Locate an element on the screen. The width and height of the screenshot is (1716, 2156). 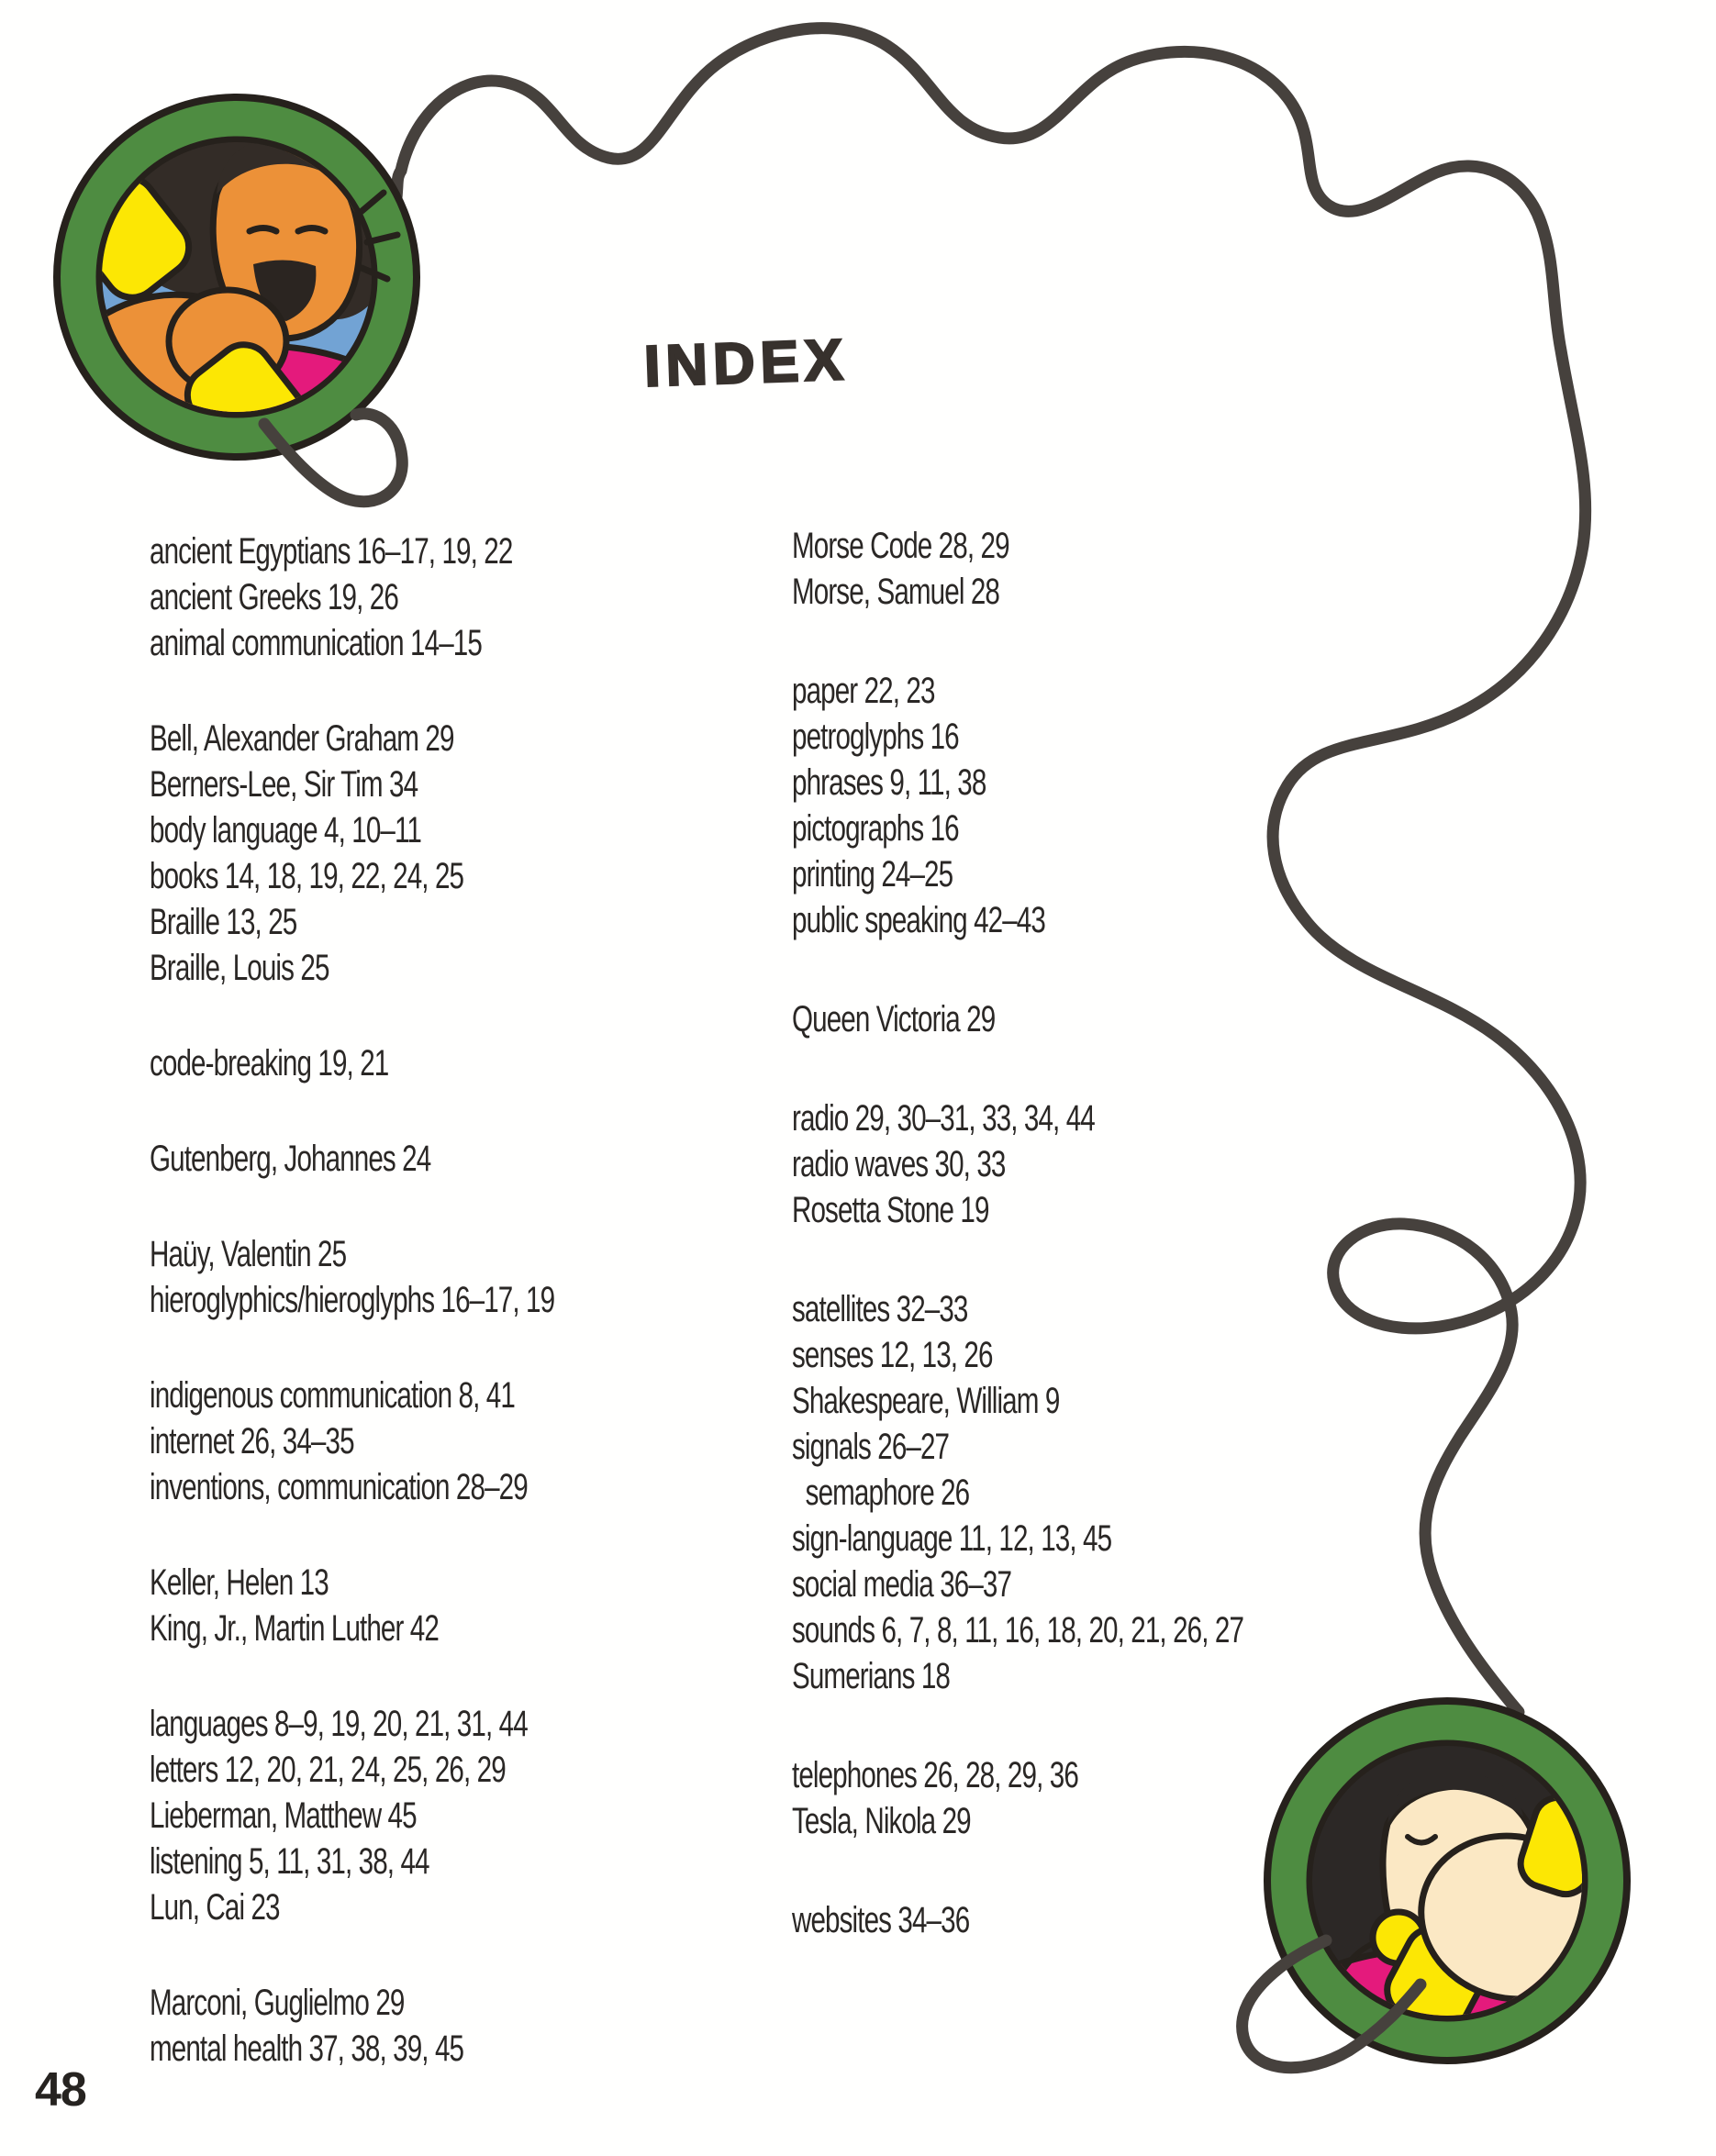
index-entry: sign-language 11, 12, 13, 45 is located at coordinates (952, 1538).